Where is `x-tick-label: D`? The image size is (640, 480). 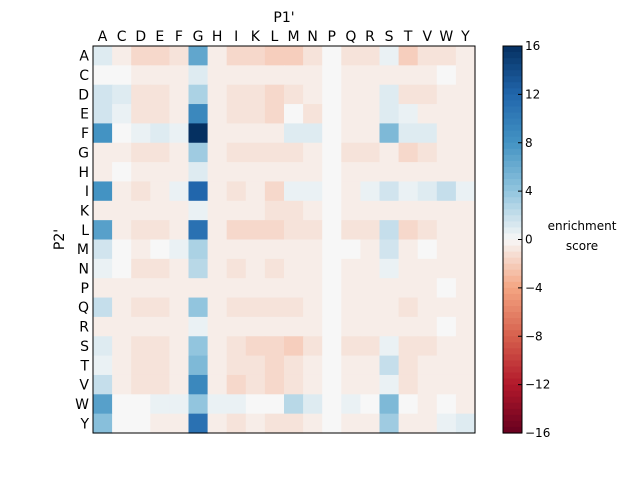
x-tick-label: D is located at coordinates (140, 37).